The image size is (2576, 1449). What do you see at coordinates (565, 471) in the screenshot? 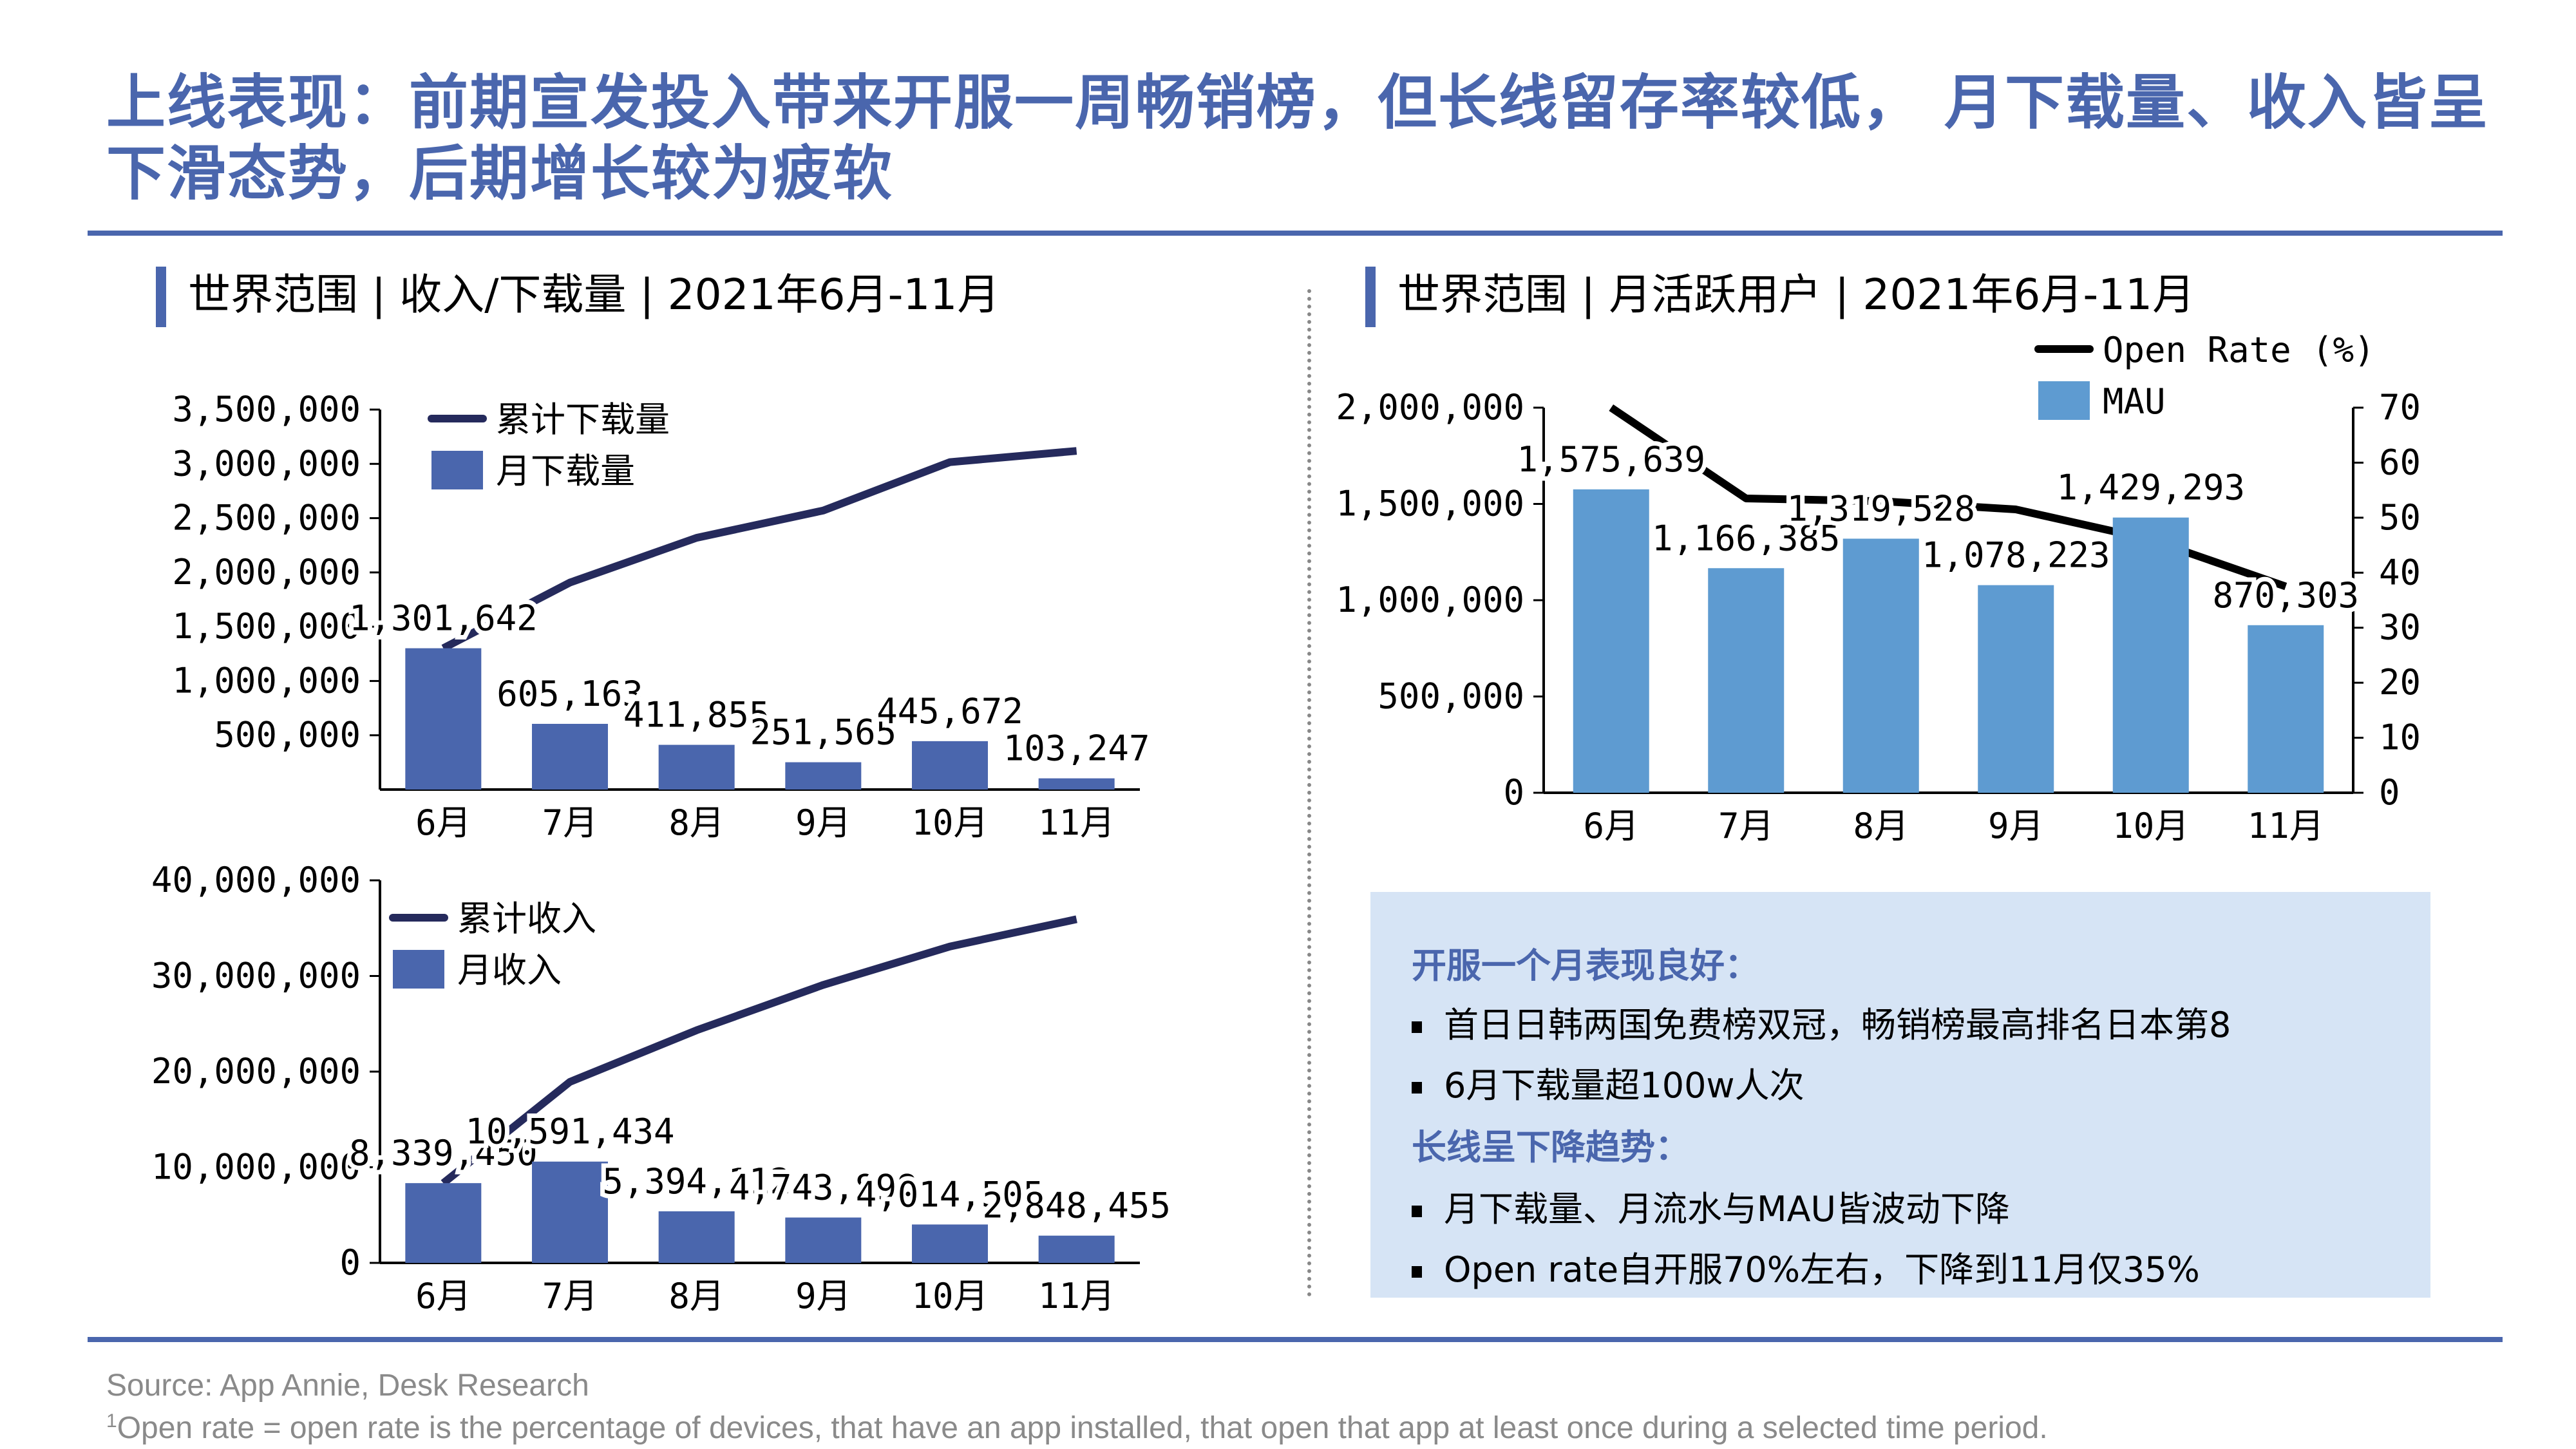
I see `downloads-legend-bar-label: 月下载量` at bounding box center [565, 471].